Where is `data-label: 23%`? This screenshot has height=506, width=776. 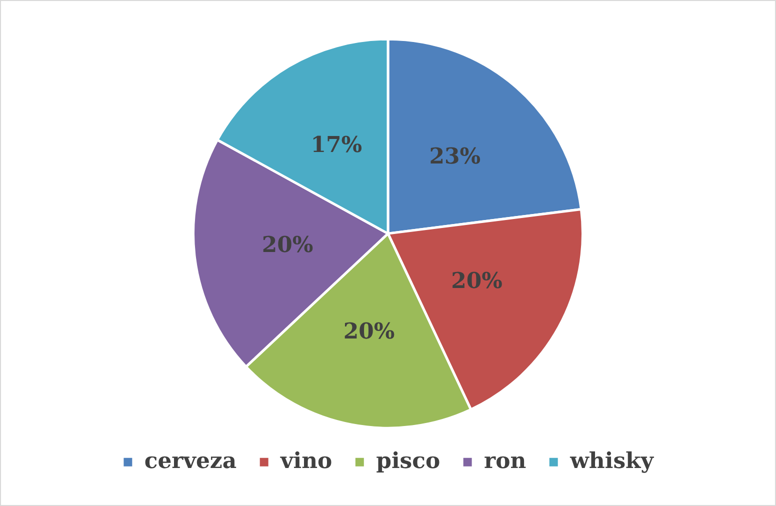
data-label: 23% is located at coordinates (455, 156).